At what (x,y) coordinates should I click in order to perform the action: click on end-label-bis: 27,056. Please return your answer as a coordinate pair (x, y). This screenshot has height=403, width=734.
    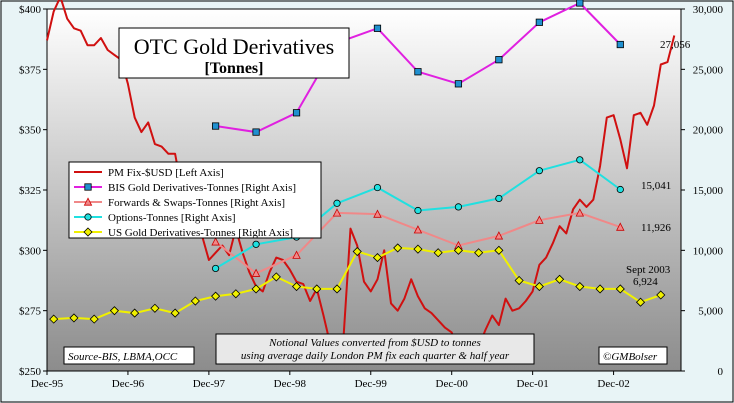
    Looking at the image, I should click on (675, 45).